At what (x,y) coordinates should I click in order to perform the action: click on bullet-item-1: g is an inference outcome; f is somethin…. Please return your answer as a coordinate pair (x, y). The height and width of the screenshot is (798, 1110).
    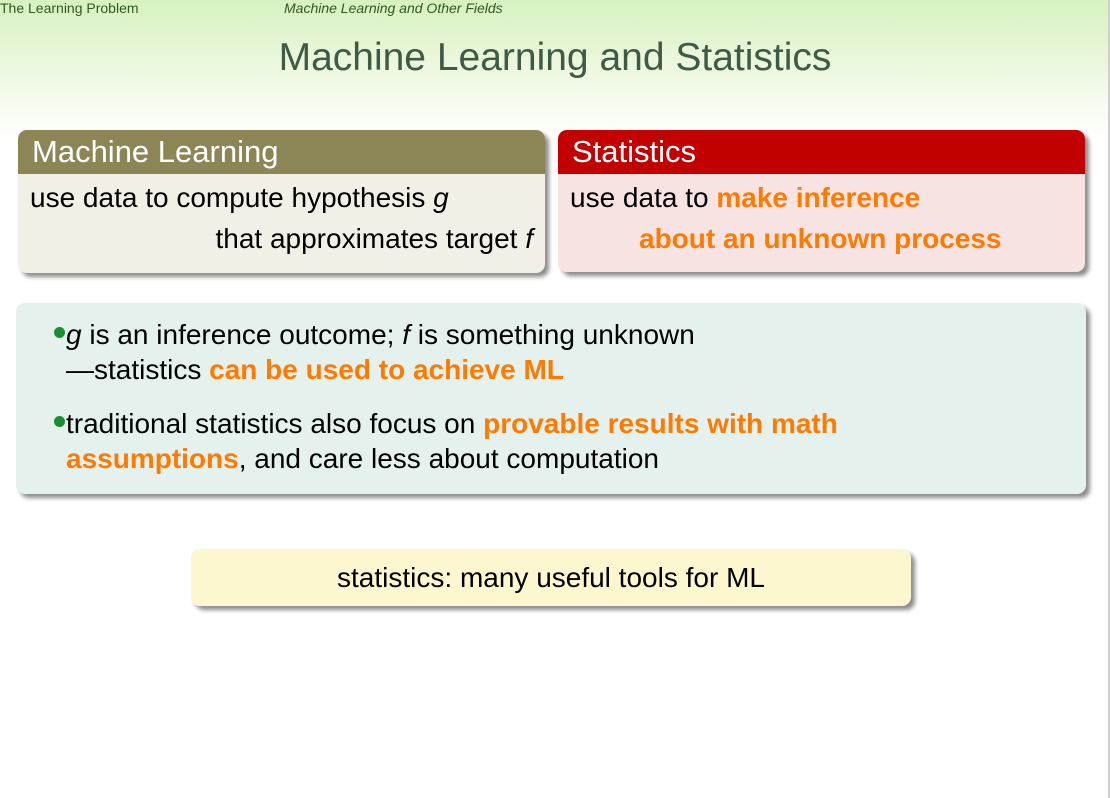
    Looking at the image, I should click on (374, 352).